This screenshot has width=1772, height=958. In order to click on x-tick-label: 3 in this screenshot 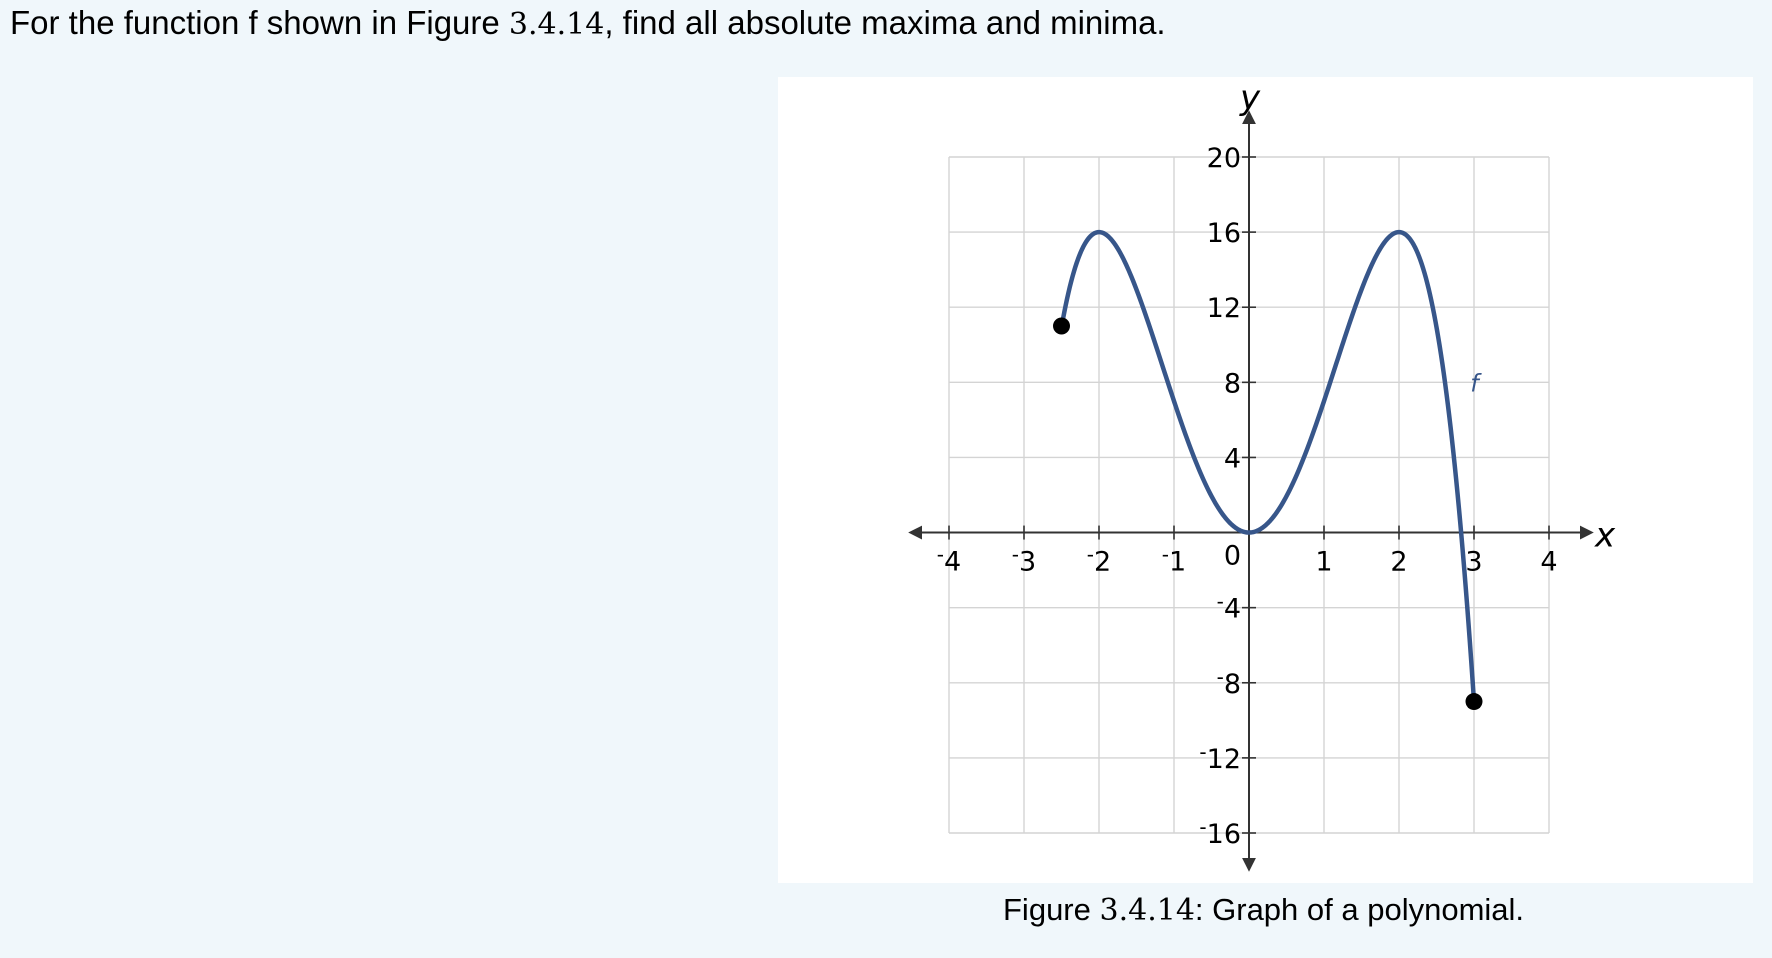, I will do `click(1473, 562)`.